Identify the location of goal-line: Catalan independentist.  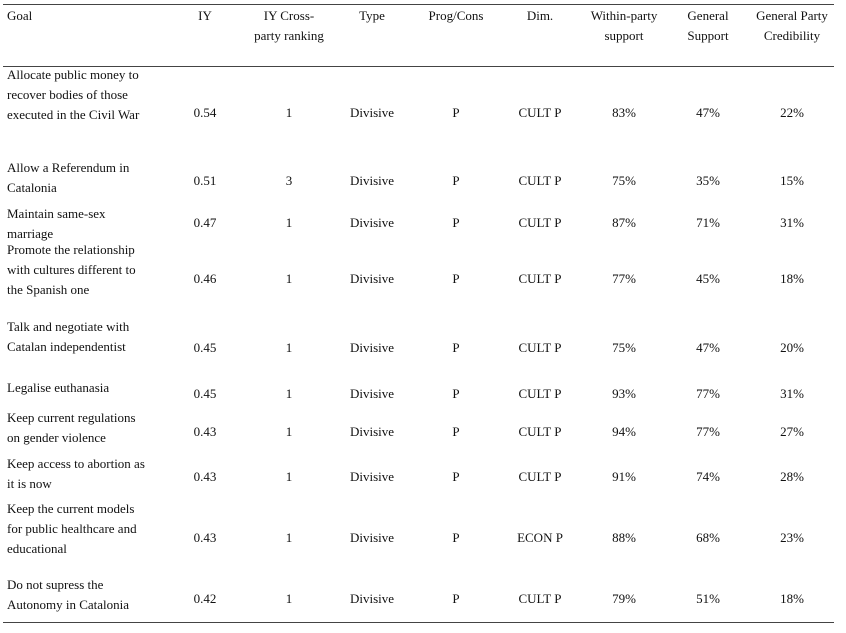
(66, 346).